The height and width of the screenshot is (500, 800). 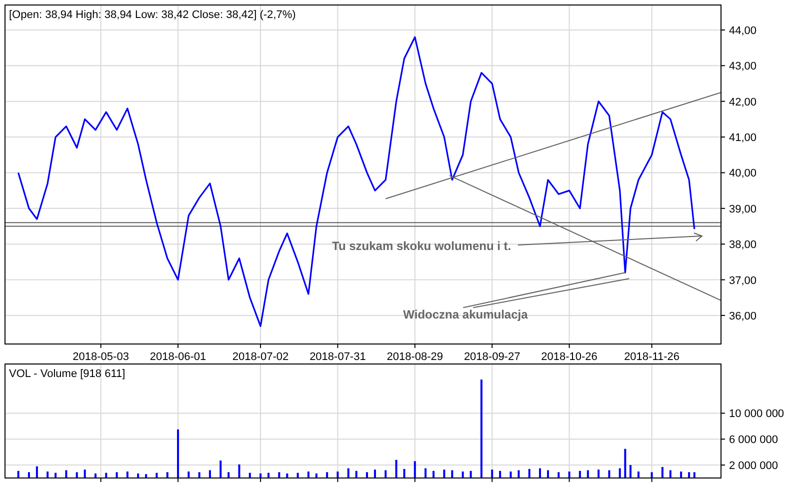 What do you see at coordinates (338, 357) in the screenshot?
I see `x-tick-label: 2018-07-31` at bounding box center [338, 357].